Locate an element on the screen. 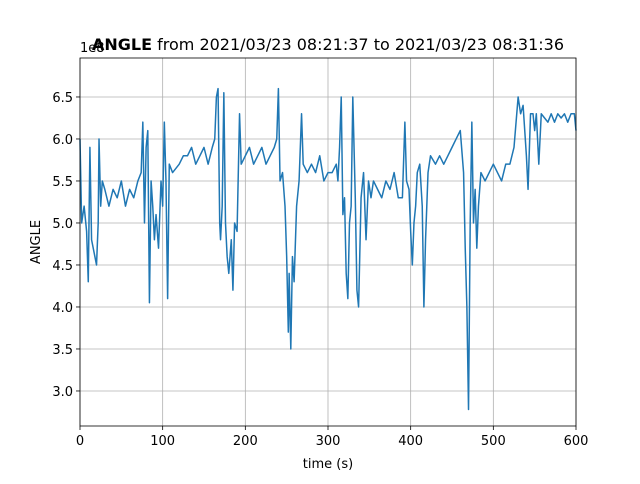 The height and width of the screenshot is (484, 640). y-tick-label: 3.0 is located at coordinates (62, 392).